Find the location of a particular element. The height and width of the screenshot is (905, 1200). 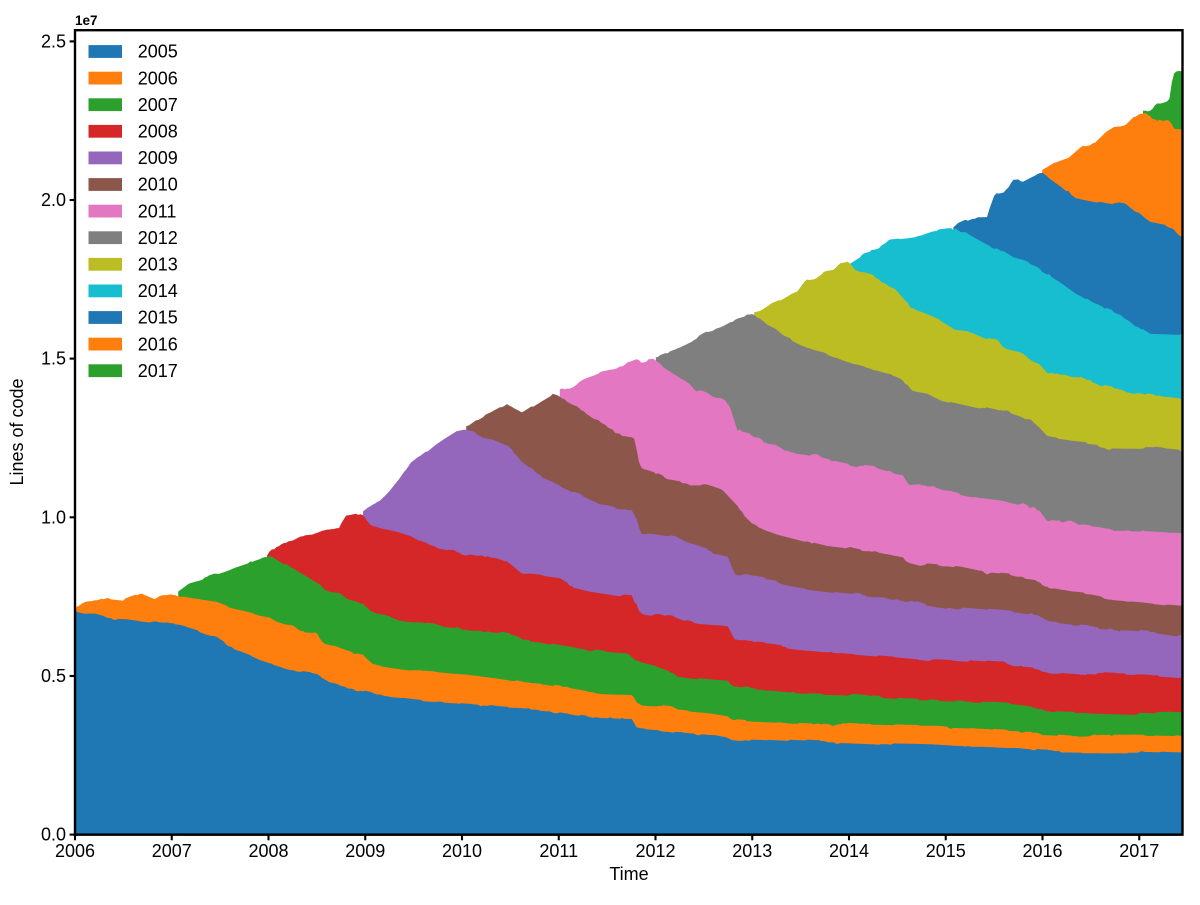

svg-text: 0.5 is located at coordinates (53, 676).